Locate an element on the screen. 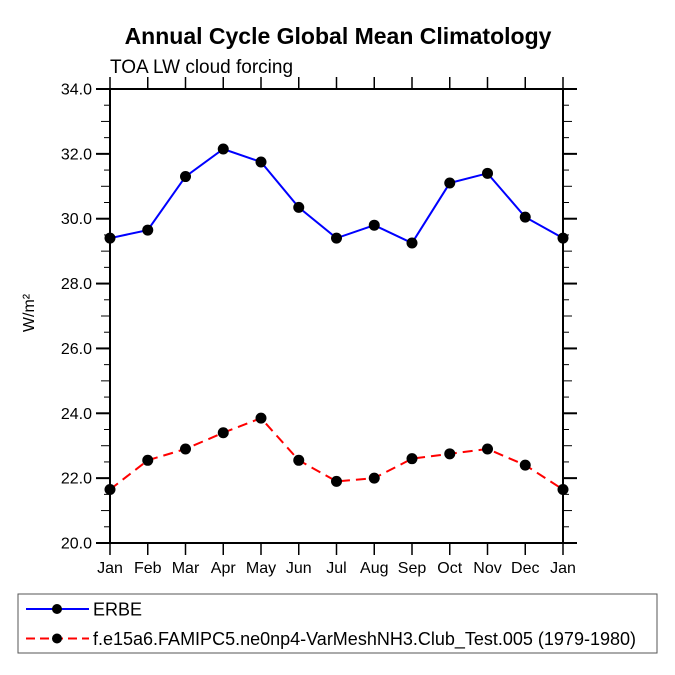  chart-subtitle: TOA LW cloud forcing is located at coordinates (201, 67).